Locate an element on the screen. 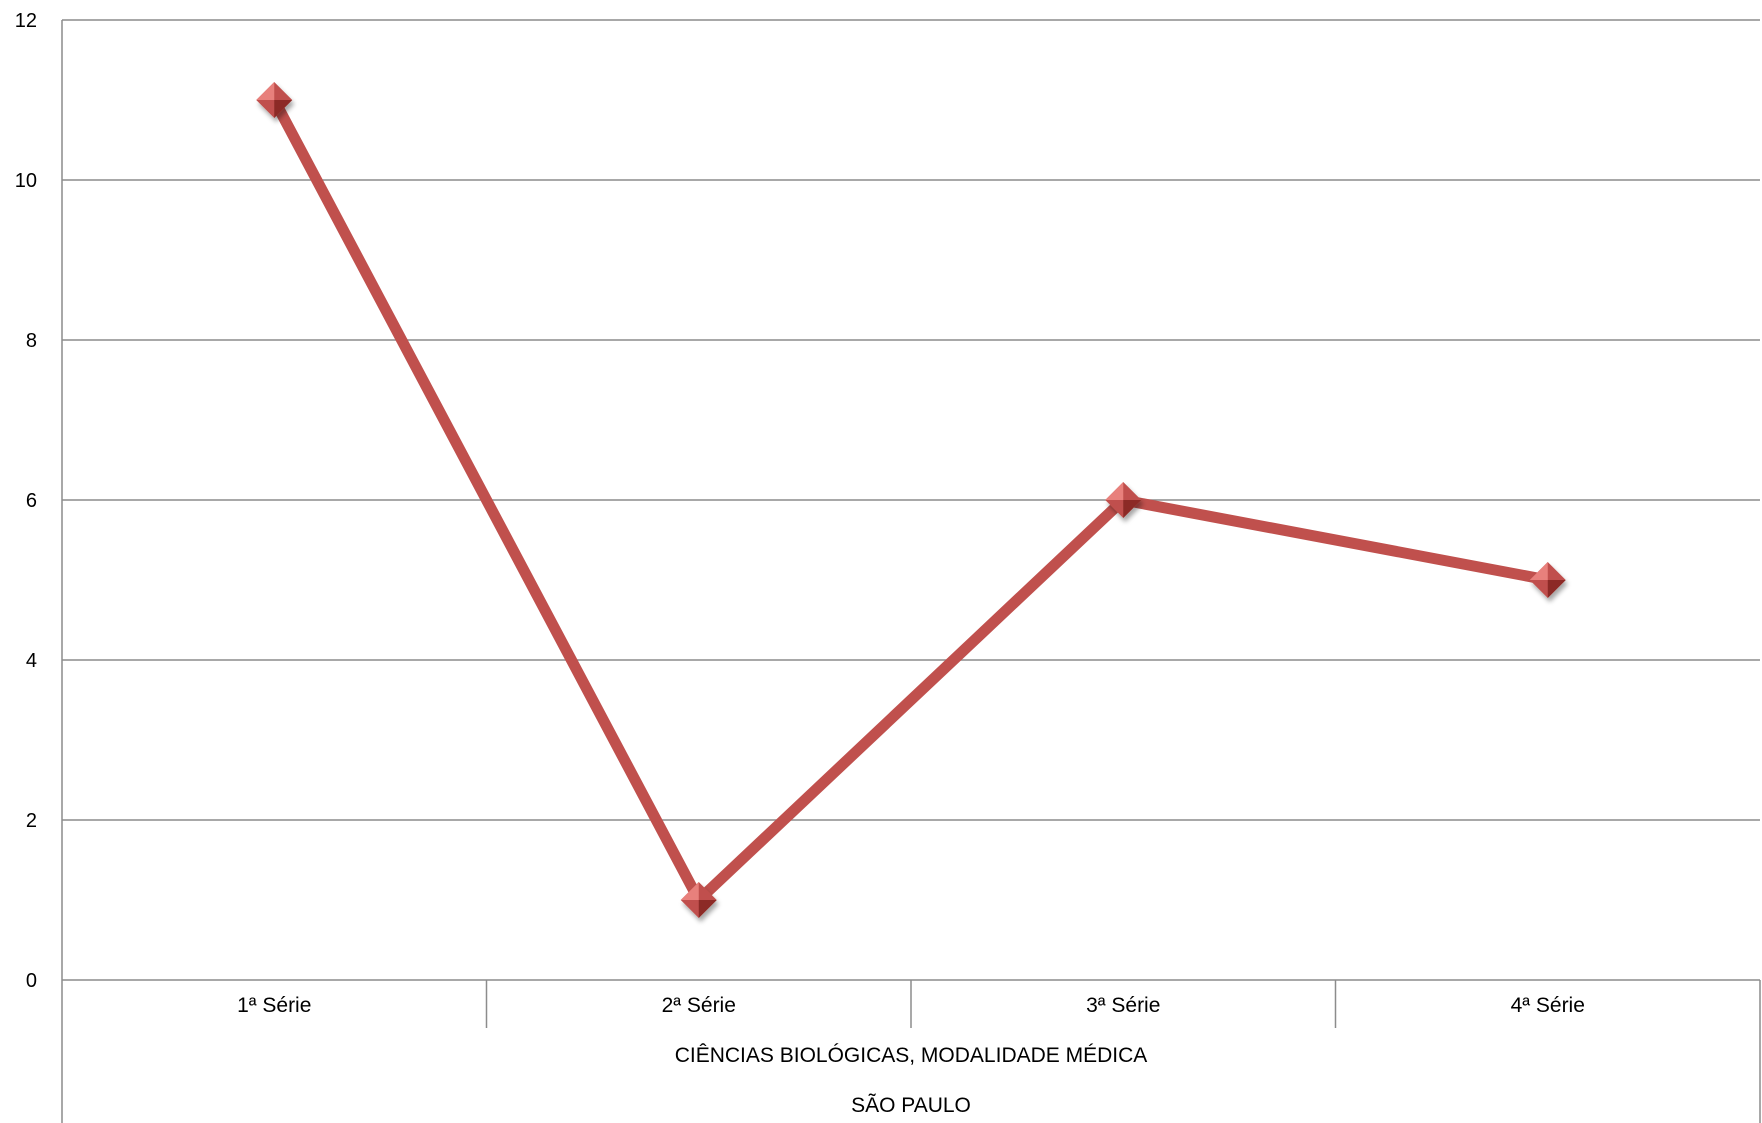 The width and height of the screenshot is (1762, 1123). y-tick-label-4: 4 is located at coordinates (31, 661).